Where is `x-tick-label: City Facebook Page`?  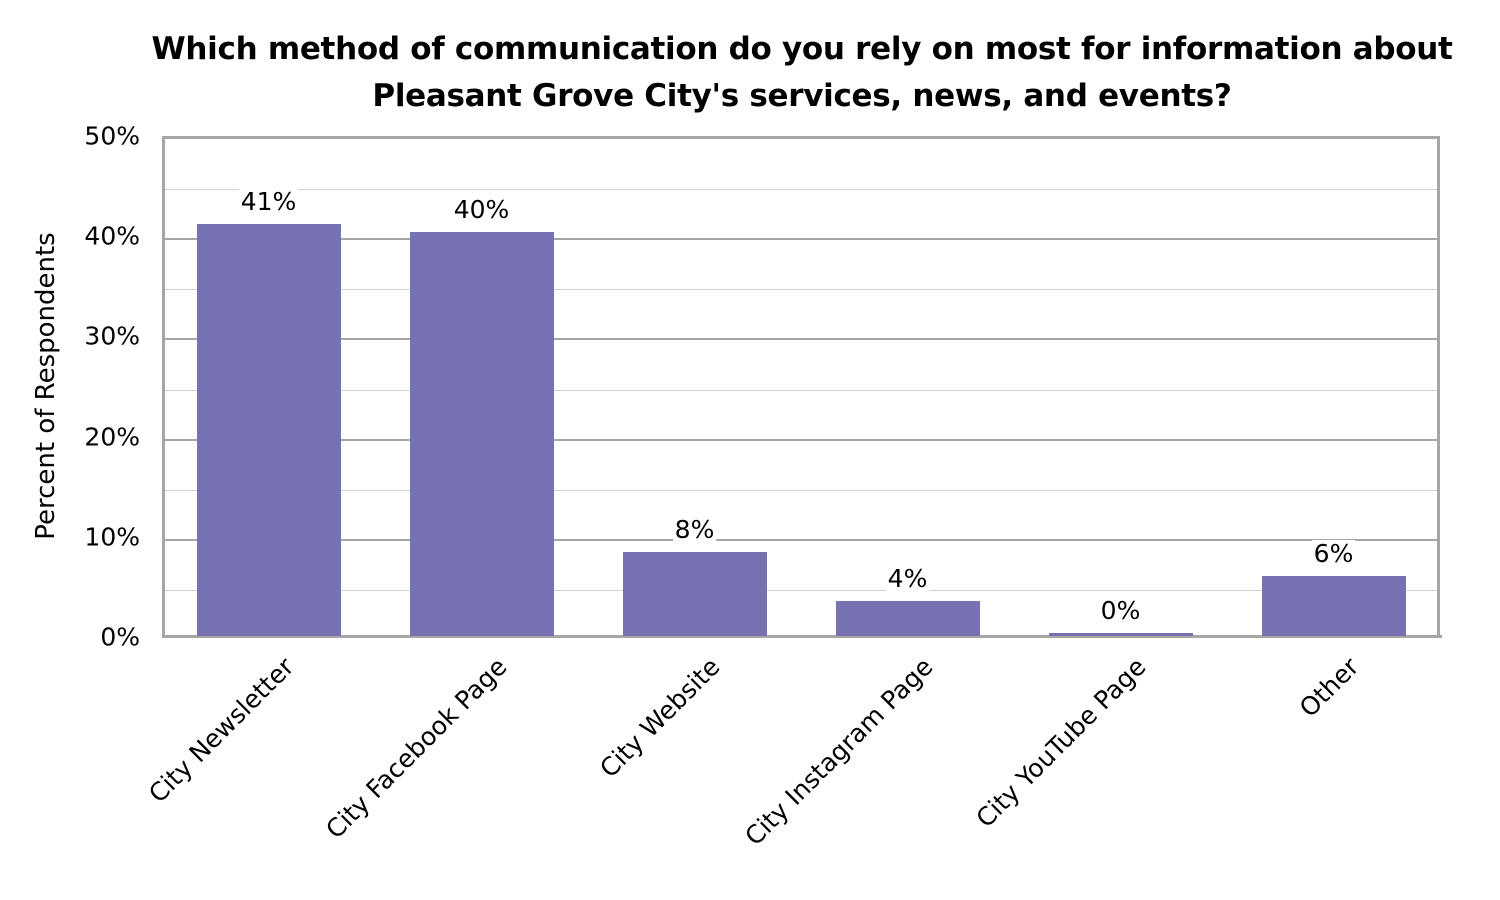
x-tick-label: City Facebook Page is located at coordinates (416, 748).